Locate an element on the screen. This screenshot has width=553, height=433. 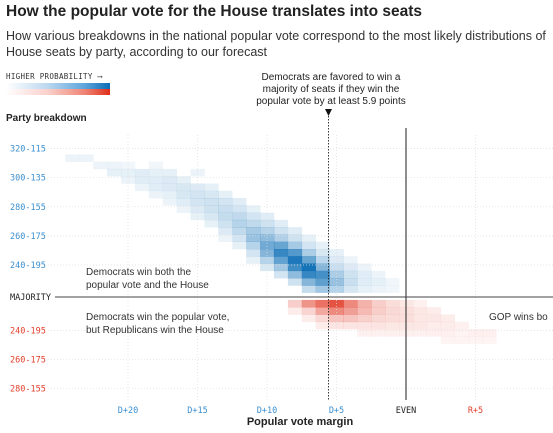
y-tick-label: 260-175 is located at coordinates (28, 361).